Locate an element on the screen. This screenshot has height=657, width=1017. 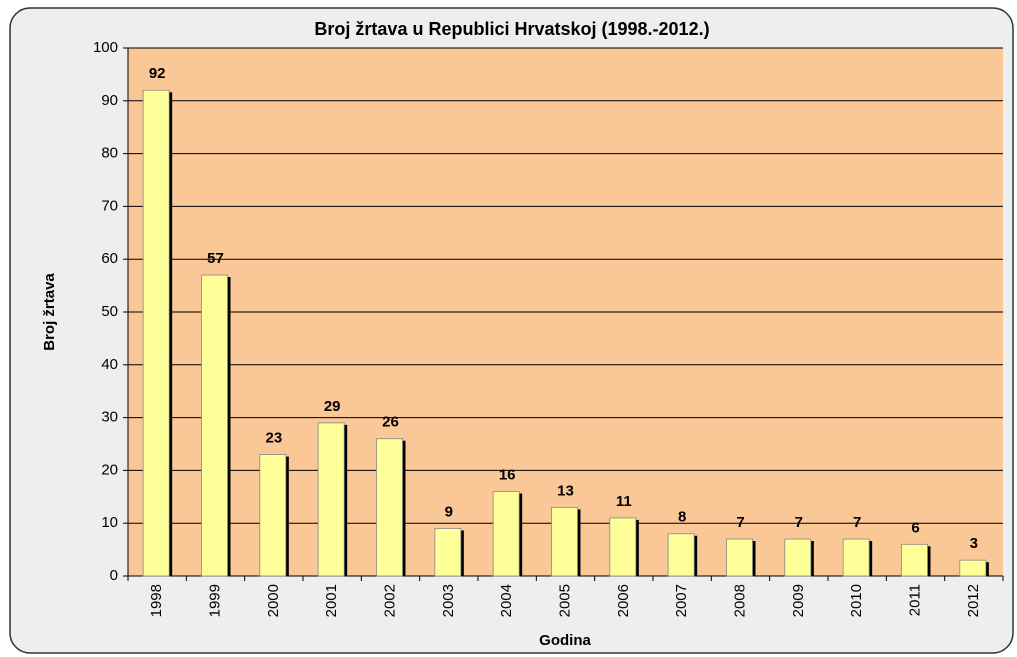
x-tick-label: 2008 is located at coordinates (739, 600).